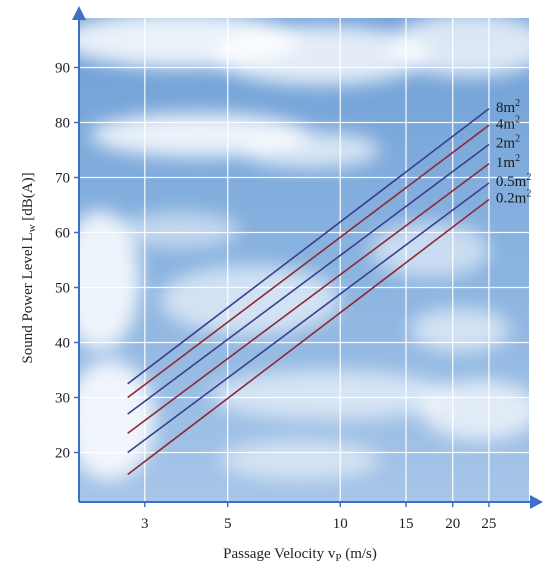  I want to click on y-tick-label-5: 70, so click(62, 179).